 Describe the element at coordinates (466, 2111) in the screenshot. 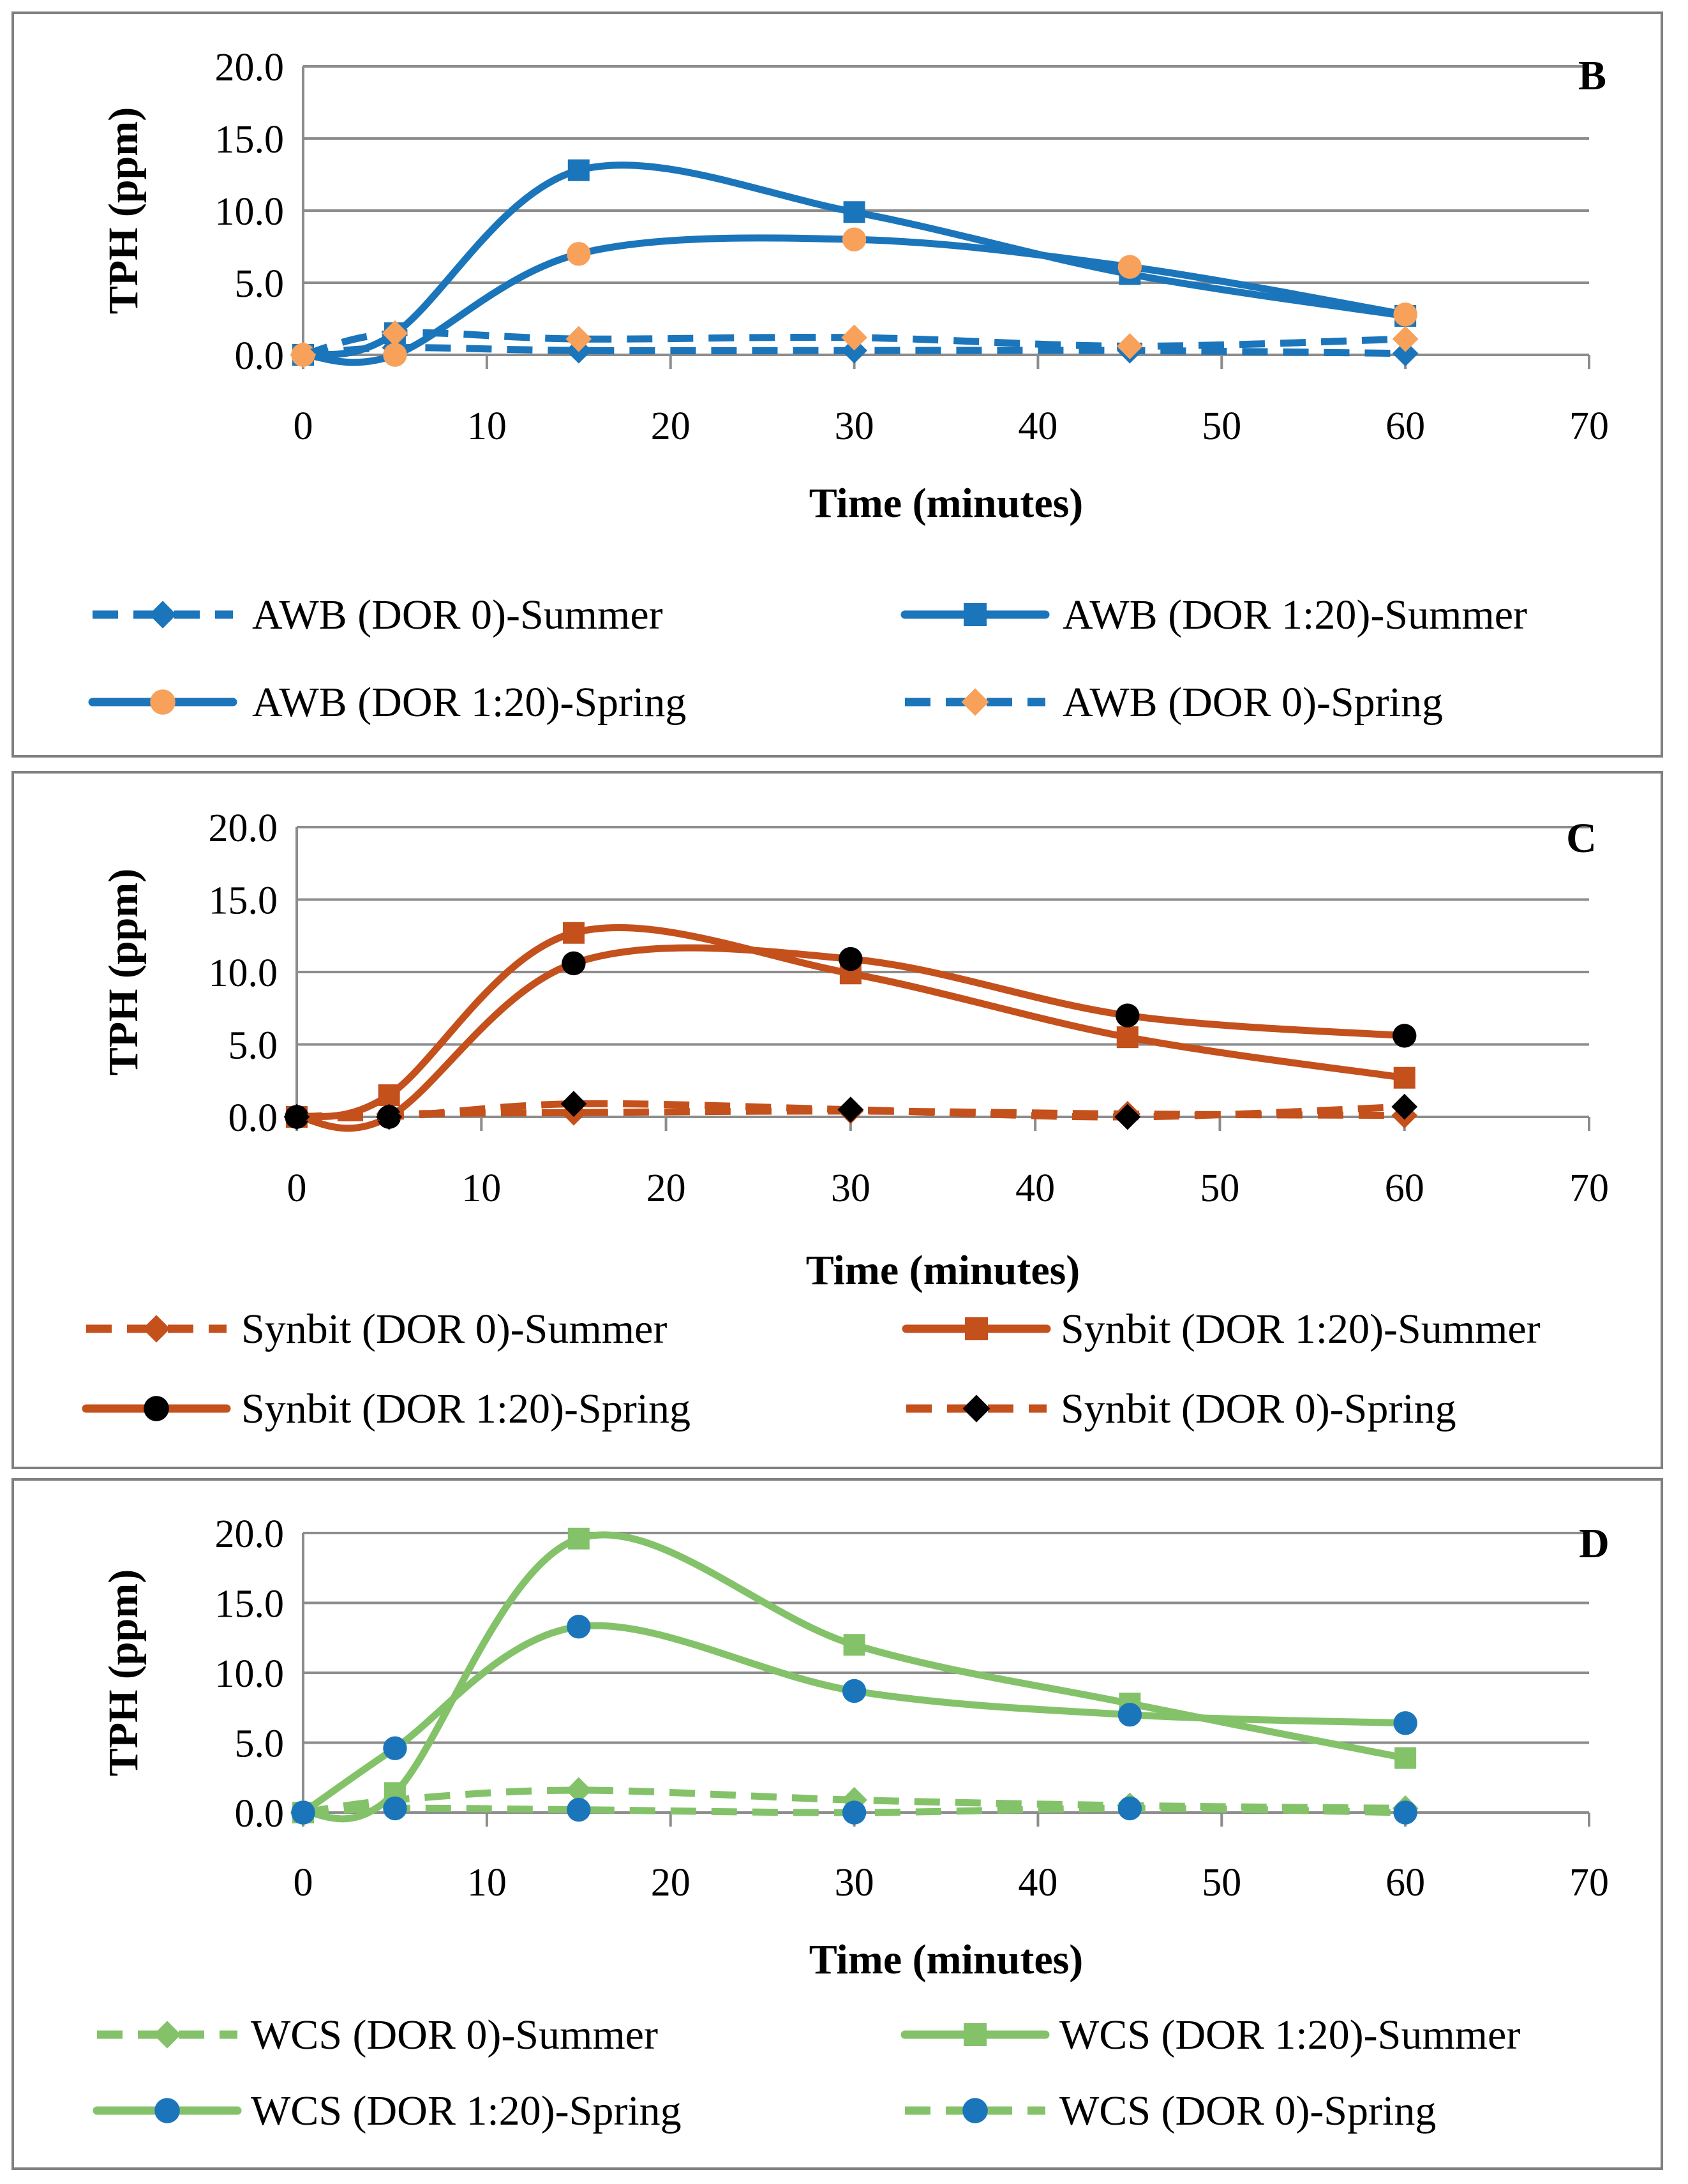

I see `legend-label: WCS (DOR 1:20)-Spring` at that location.